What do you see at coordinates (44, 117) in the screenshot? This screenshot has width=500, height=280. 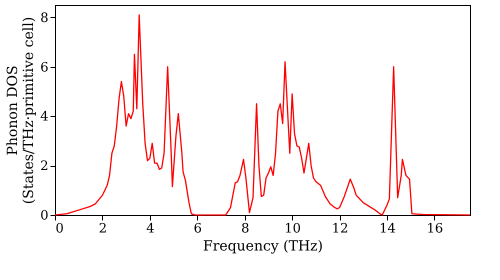 I see `y-tick-label: 4` at bounding box center [44, 117].